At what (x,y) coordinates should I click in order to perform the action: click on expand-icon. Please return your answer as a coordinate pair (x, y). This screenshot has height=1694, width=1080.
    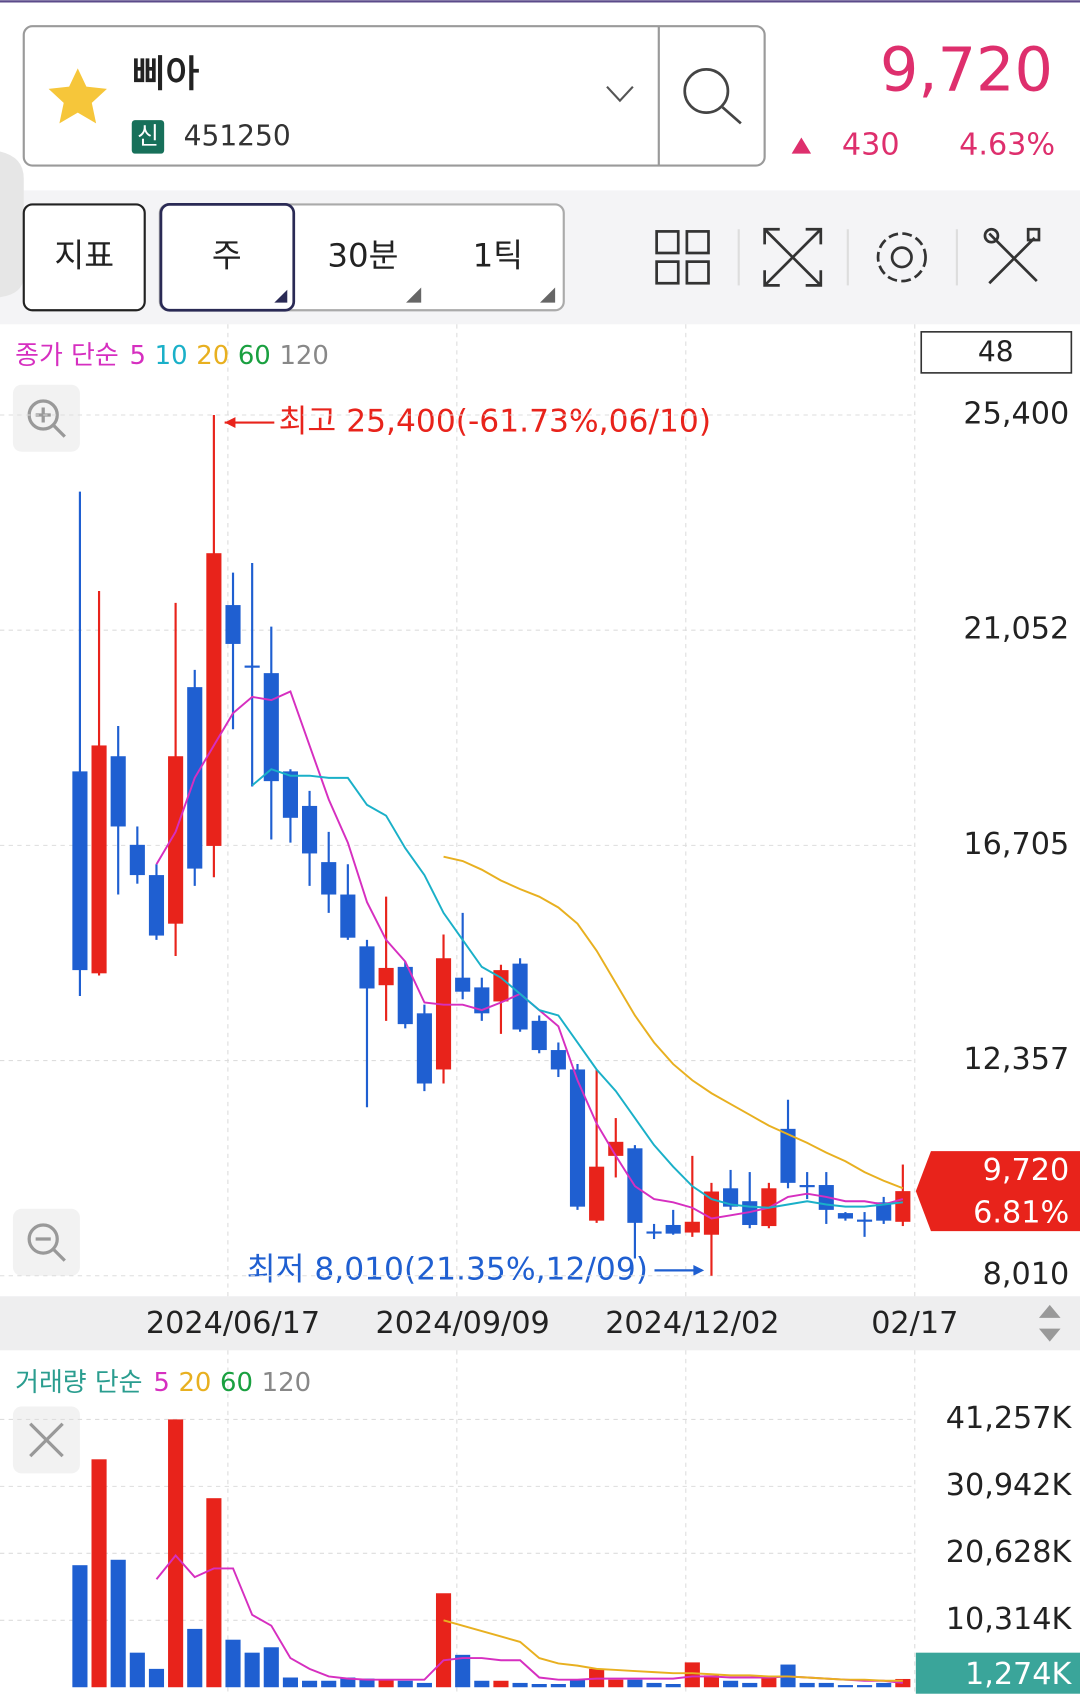
    Looking at the image, I should click on (793, 257).